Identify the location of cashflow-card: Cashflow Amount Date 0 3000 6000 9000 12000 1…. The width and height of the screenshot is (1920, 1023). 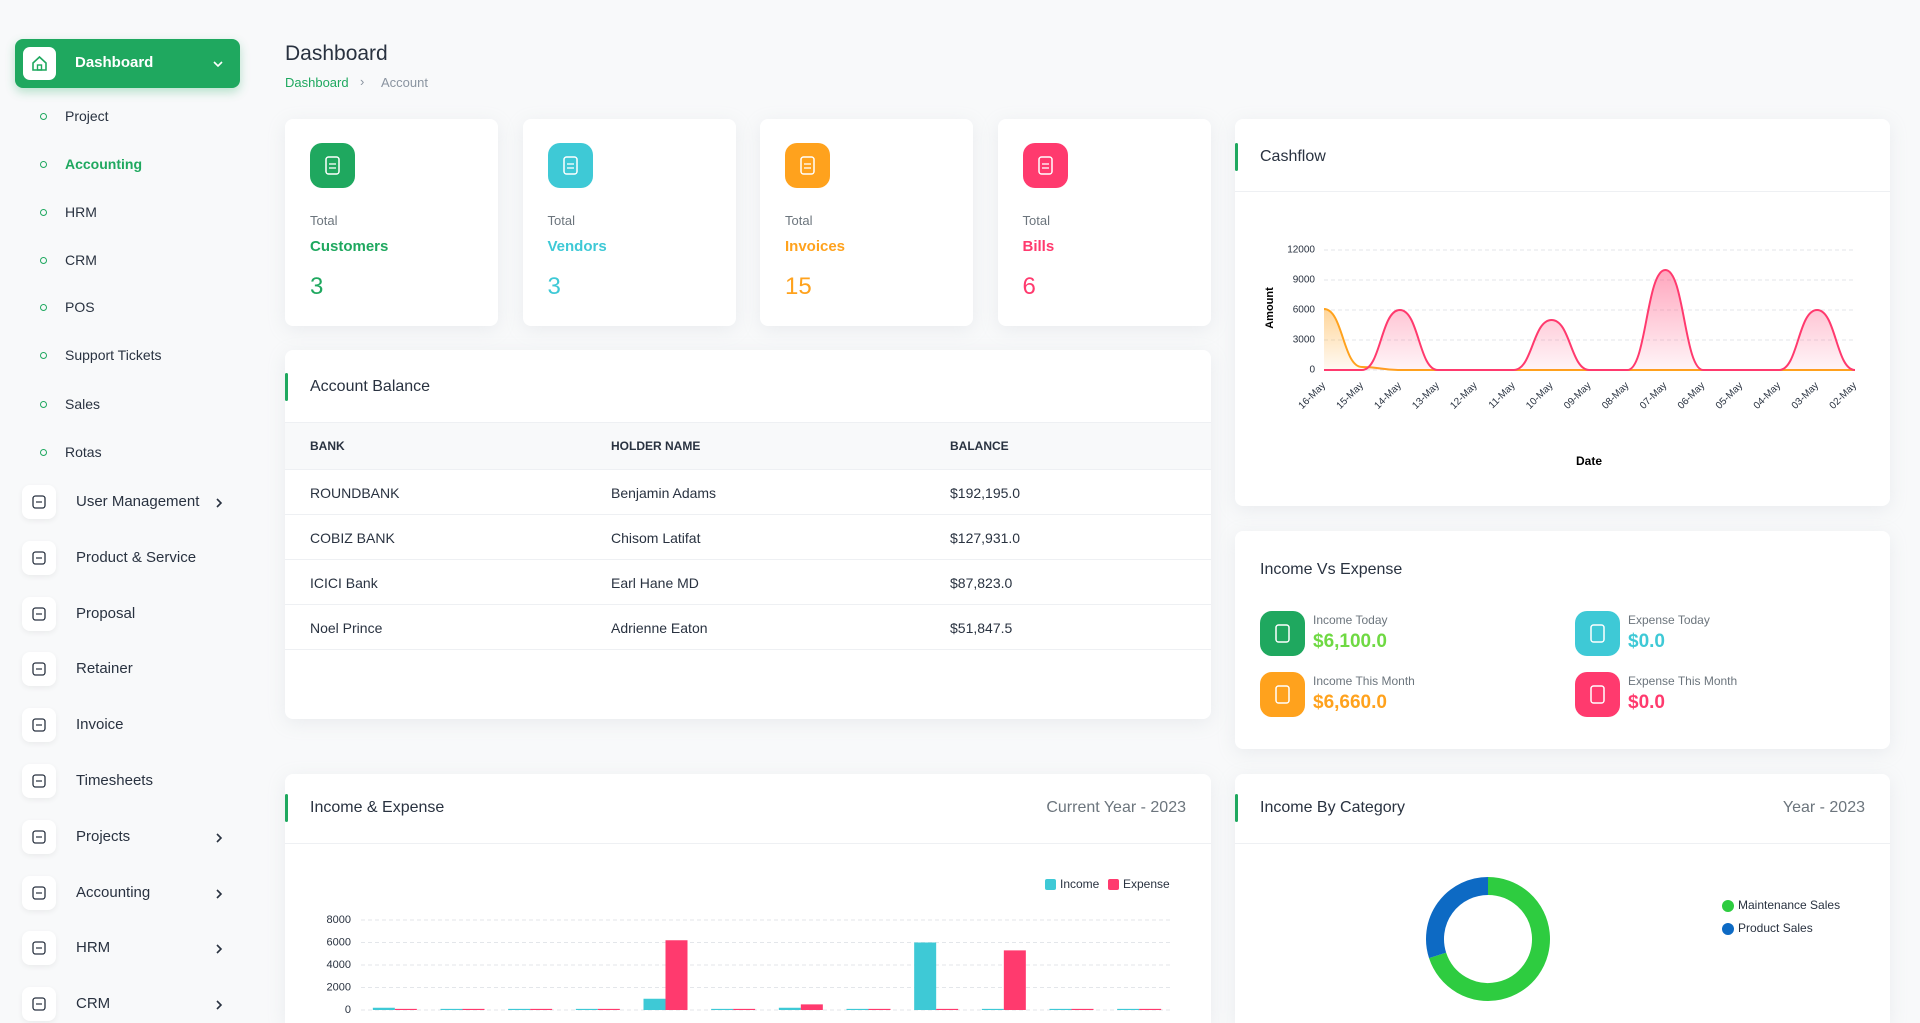
(1562, 312).